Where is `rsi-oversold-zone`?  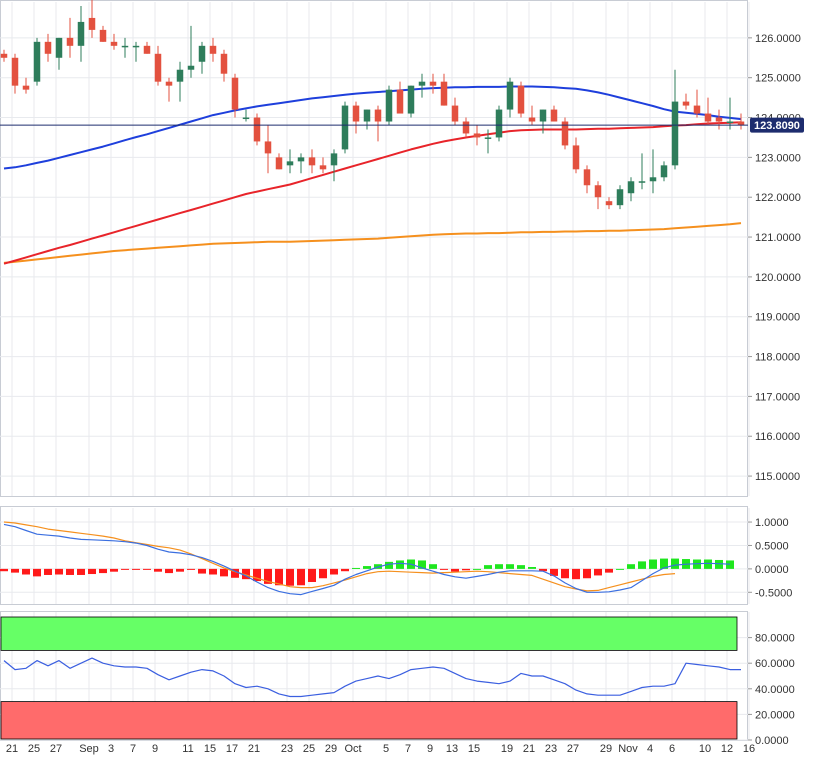
rsi-oversold-zone is located at coordinates (369, 720).